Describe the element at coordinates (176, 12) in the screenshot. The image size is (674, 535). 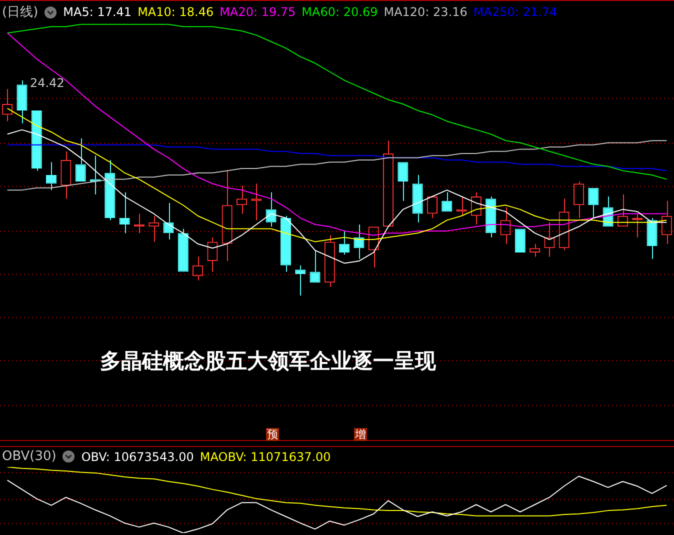
I see `text: MA10: 18.46` at that location.